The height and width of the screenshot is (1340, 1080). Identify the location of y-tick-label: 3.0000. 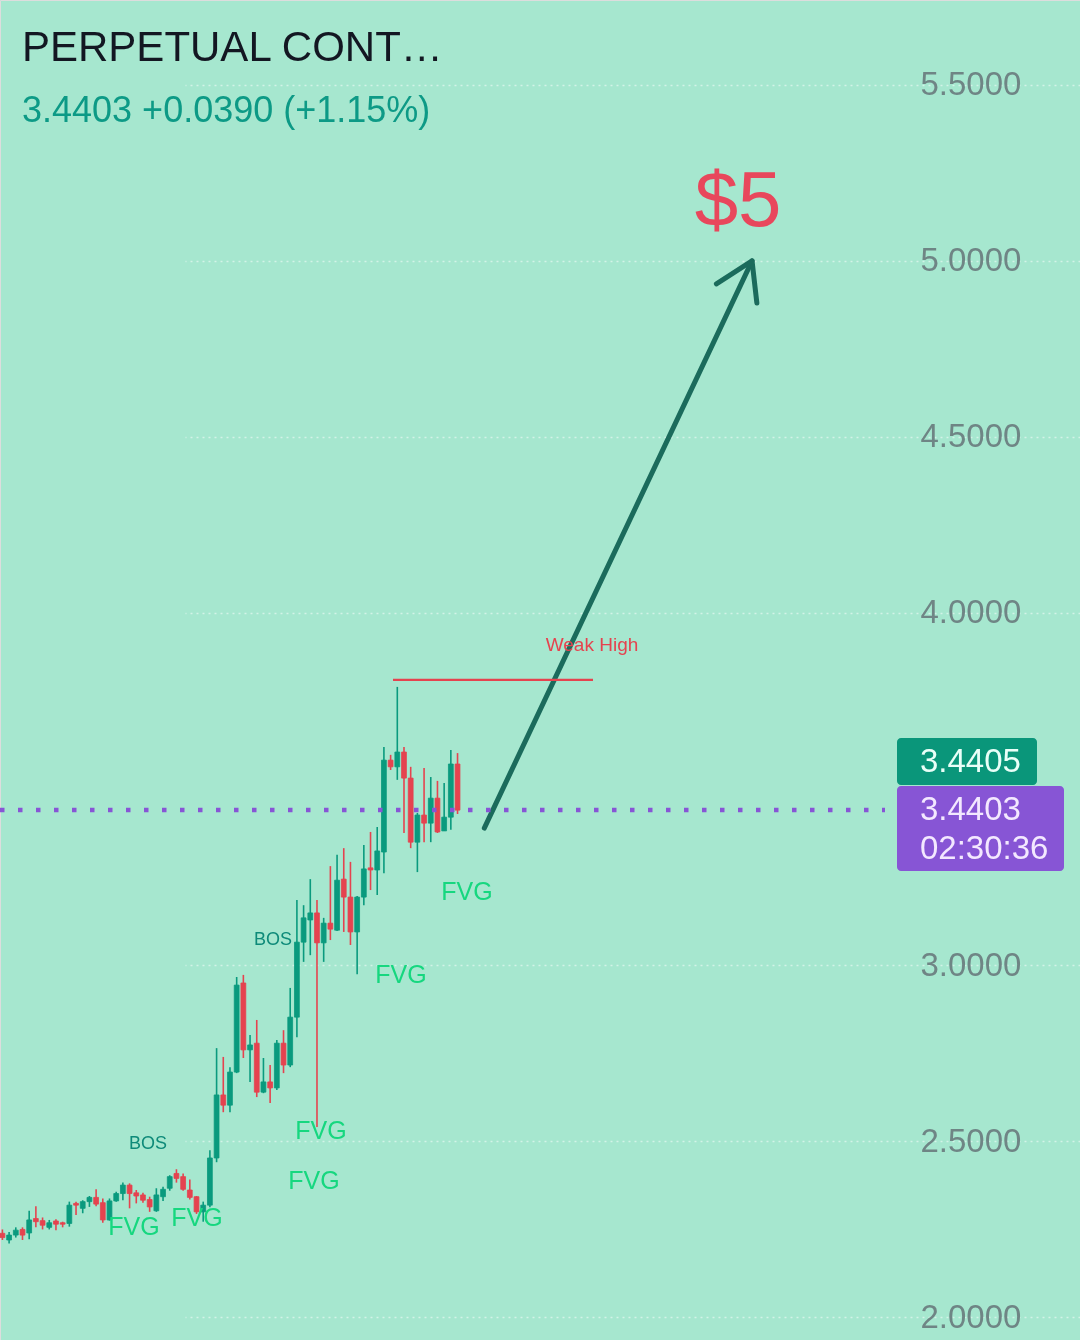
(971, 964).